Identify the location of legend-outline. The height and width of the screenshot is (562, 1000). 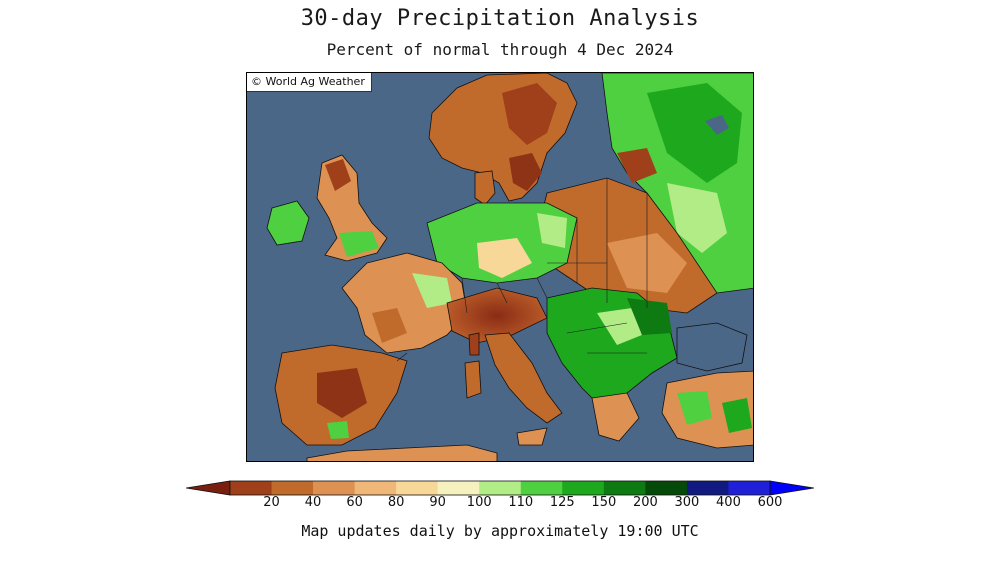
(500, 488).